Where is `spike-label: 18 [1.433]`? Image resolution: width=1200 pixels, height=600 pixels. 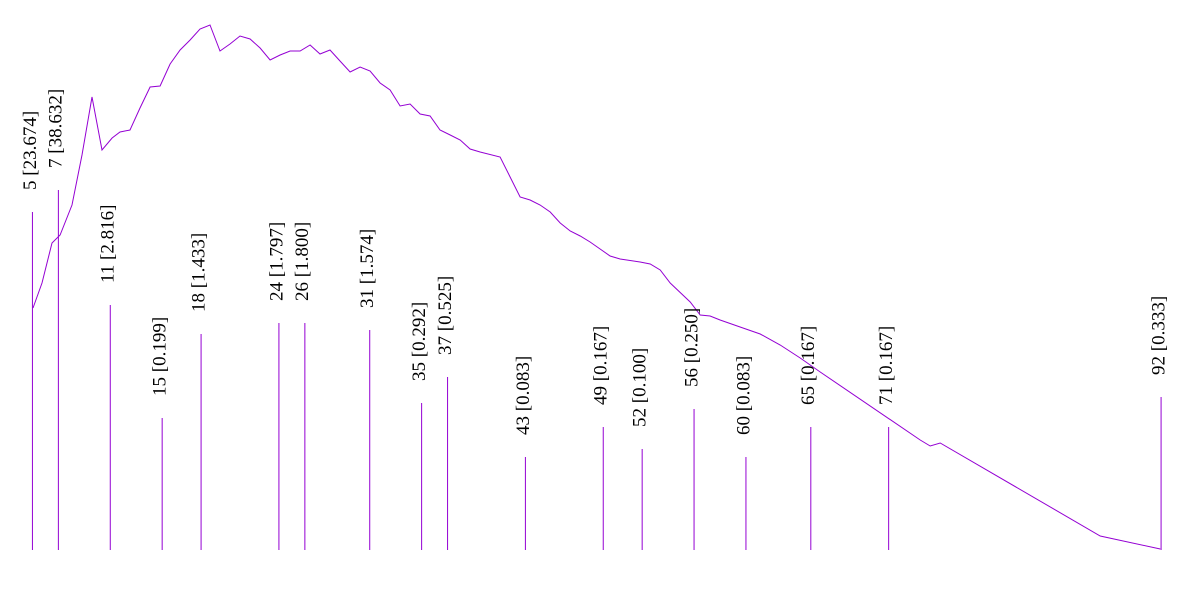 spike-label: 18 [1.433] is located at coordinates (198, 272).